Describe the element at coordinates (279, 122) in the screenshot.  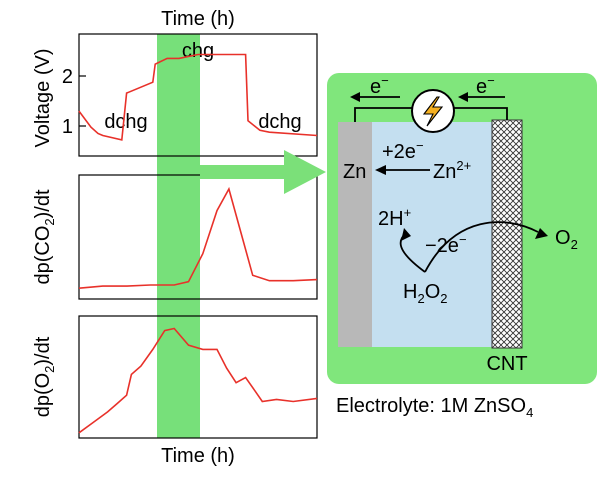
I see `discharge-label-right: dchg` at that location.